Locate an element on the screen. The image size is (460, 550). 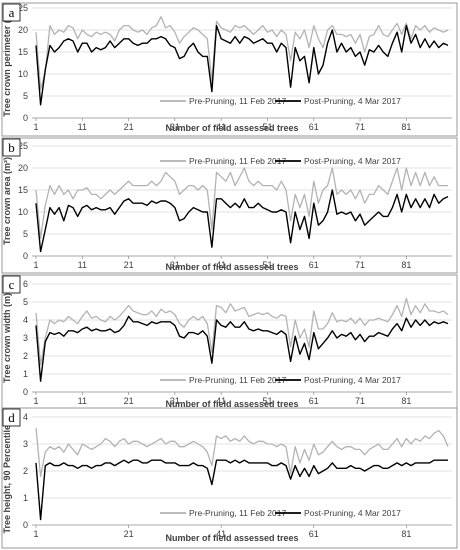
y-axis-title: Tree crown area (m²) is located at coordinates (7, 201).